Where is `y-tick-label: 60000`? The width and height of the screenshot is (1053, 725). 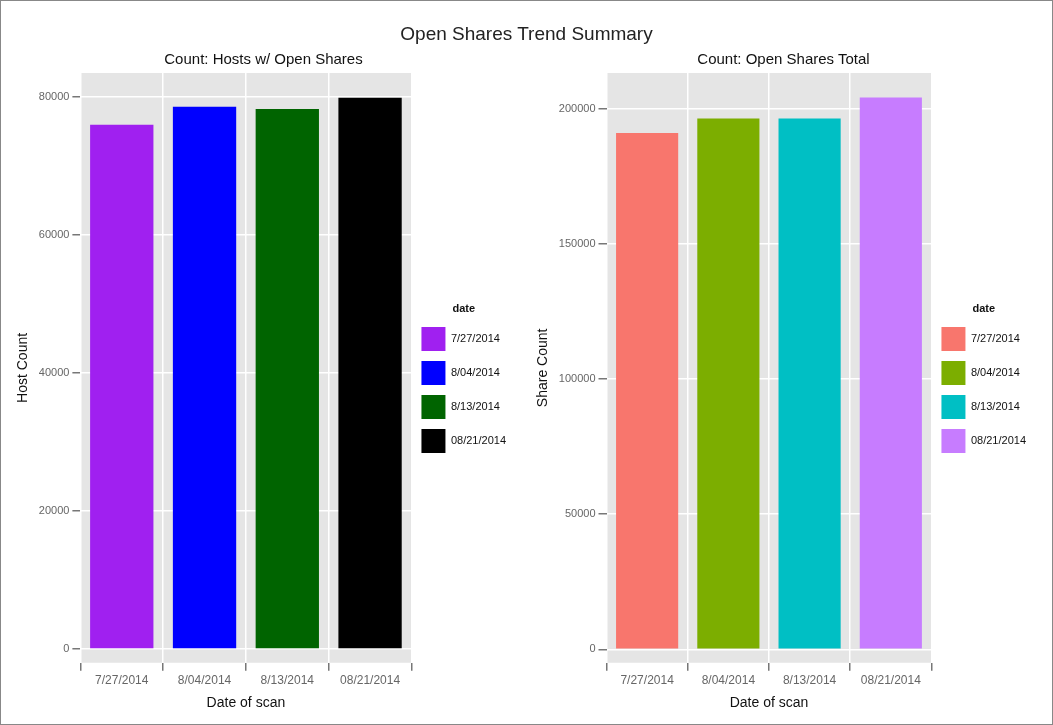
y-tick-label: 60000 is located at coordinates (54, 233).